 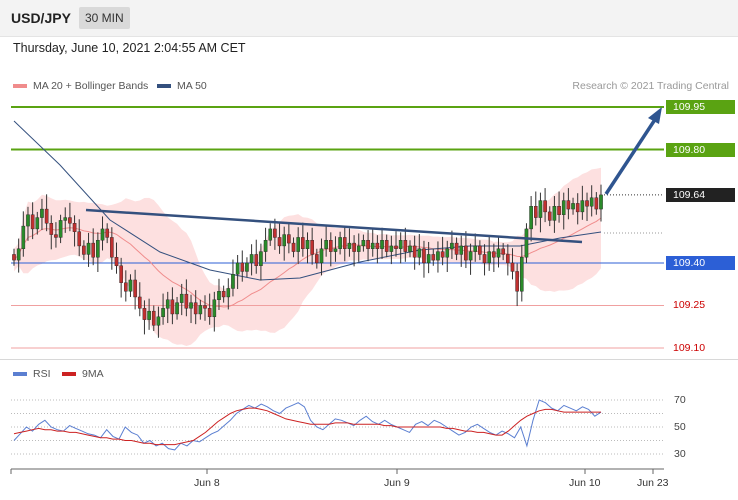 I want to click on x-tick-jun23: Jun 23, so click(x=653, y=483).